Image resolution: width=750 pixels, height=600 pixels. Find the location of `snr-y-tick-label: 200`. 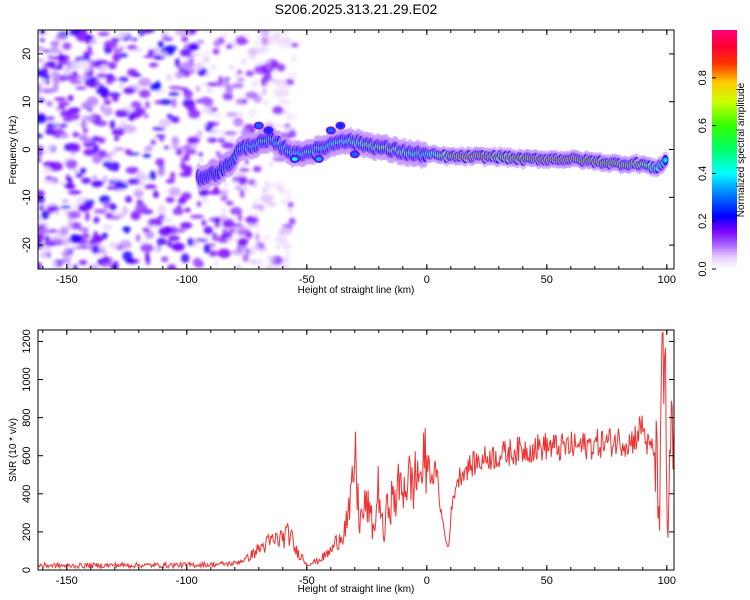

snr-y-tick-label: 200 is located at coordinates (27, 532).